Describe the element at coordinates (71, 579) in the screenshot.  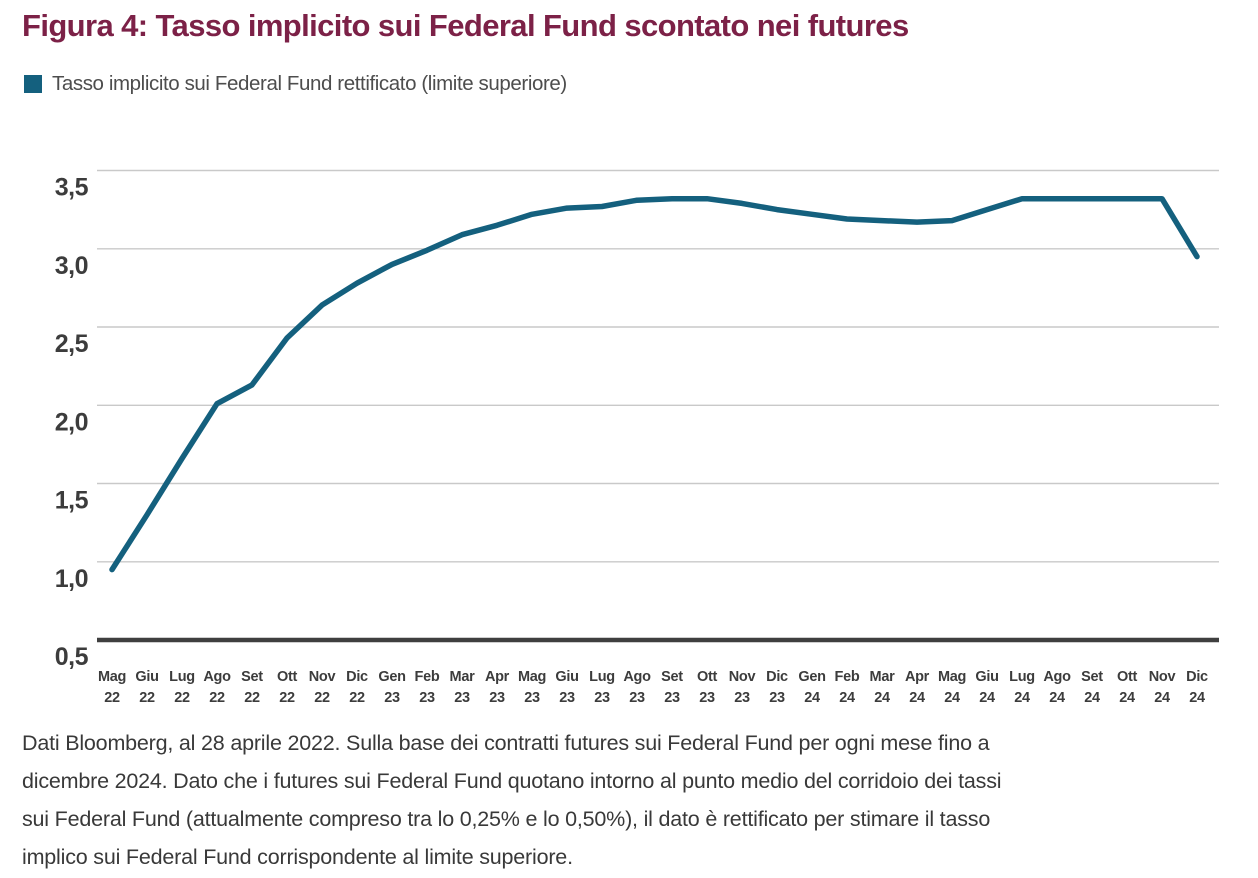
I see `y-tick-label: 1,0` at that location.